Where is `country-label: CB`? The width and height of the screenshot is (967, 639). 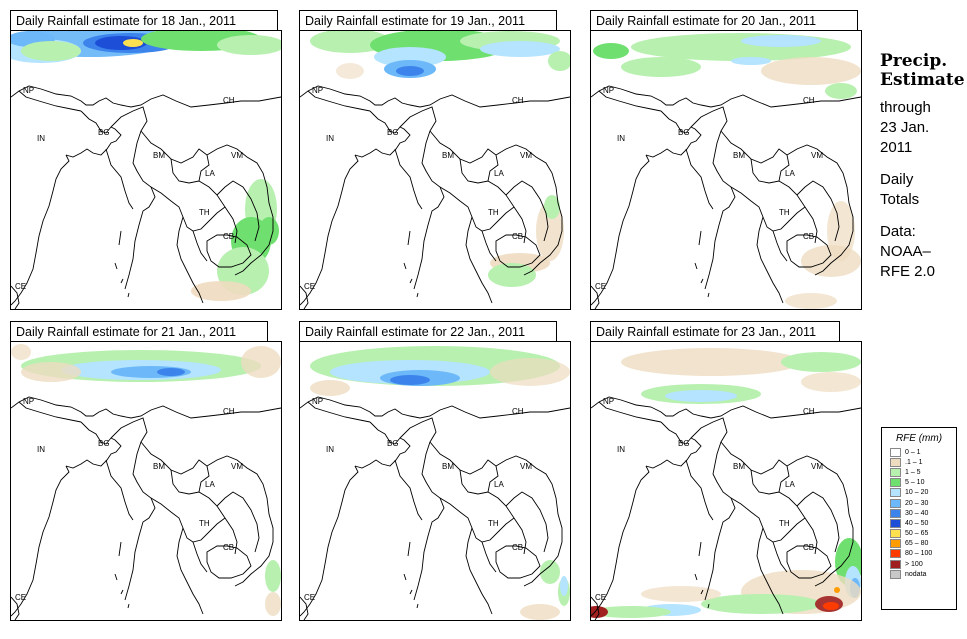
country-label: CB is located at coordinates (228, 547).